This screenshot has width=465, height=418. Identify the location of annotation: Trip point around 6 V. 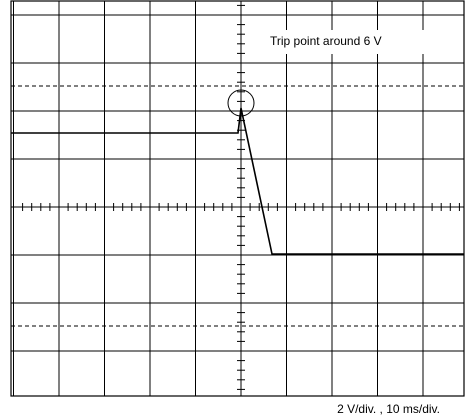
(326, 41).